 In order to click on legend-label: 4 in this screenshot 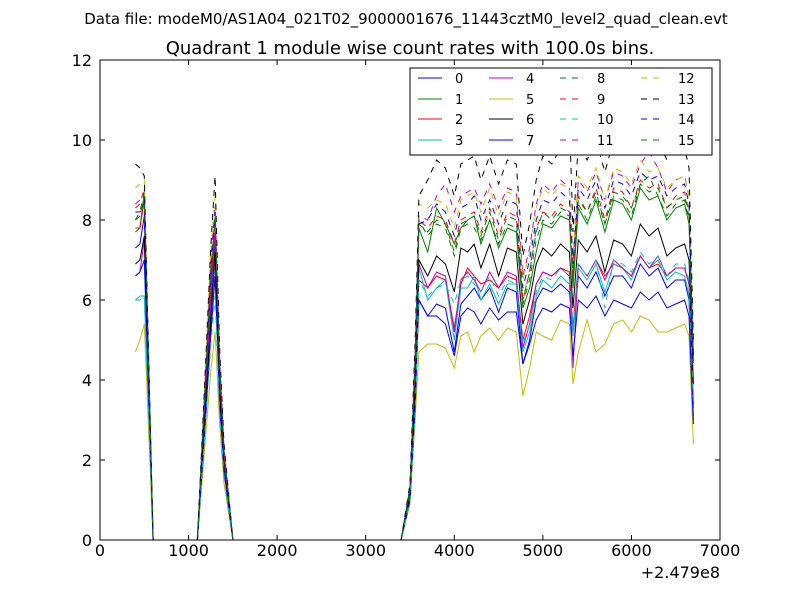, I will do `click(530, 79)`.